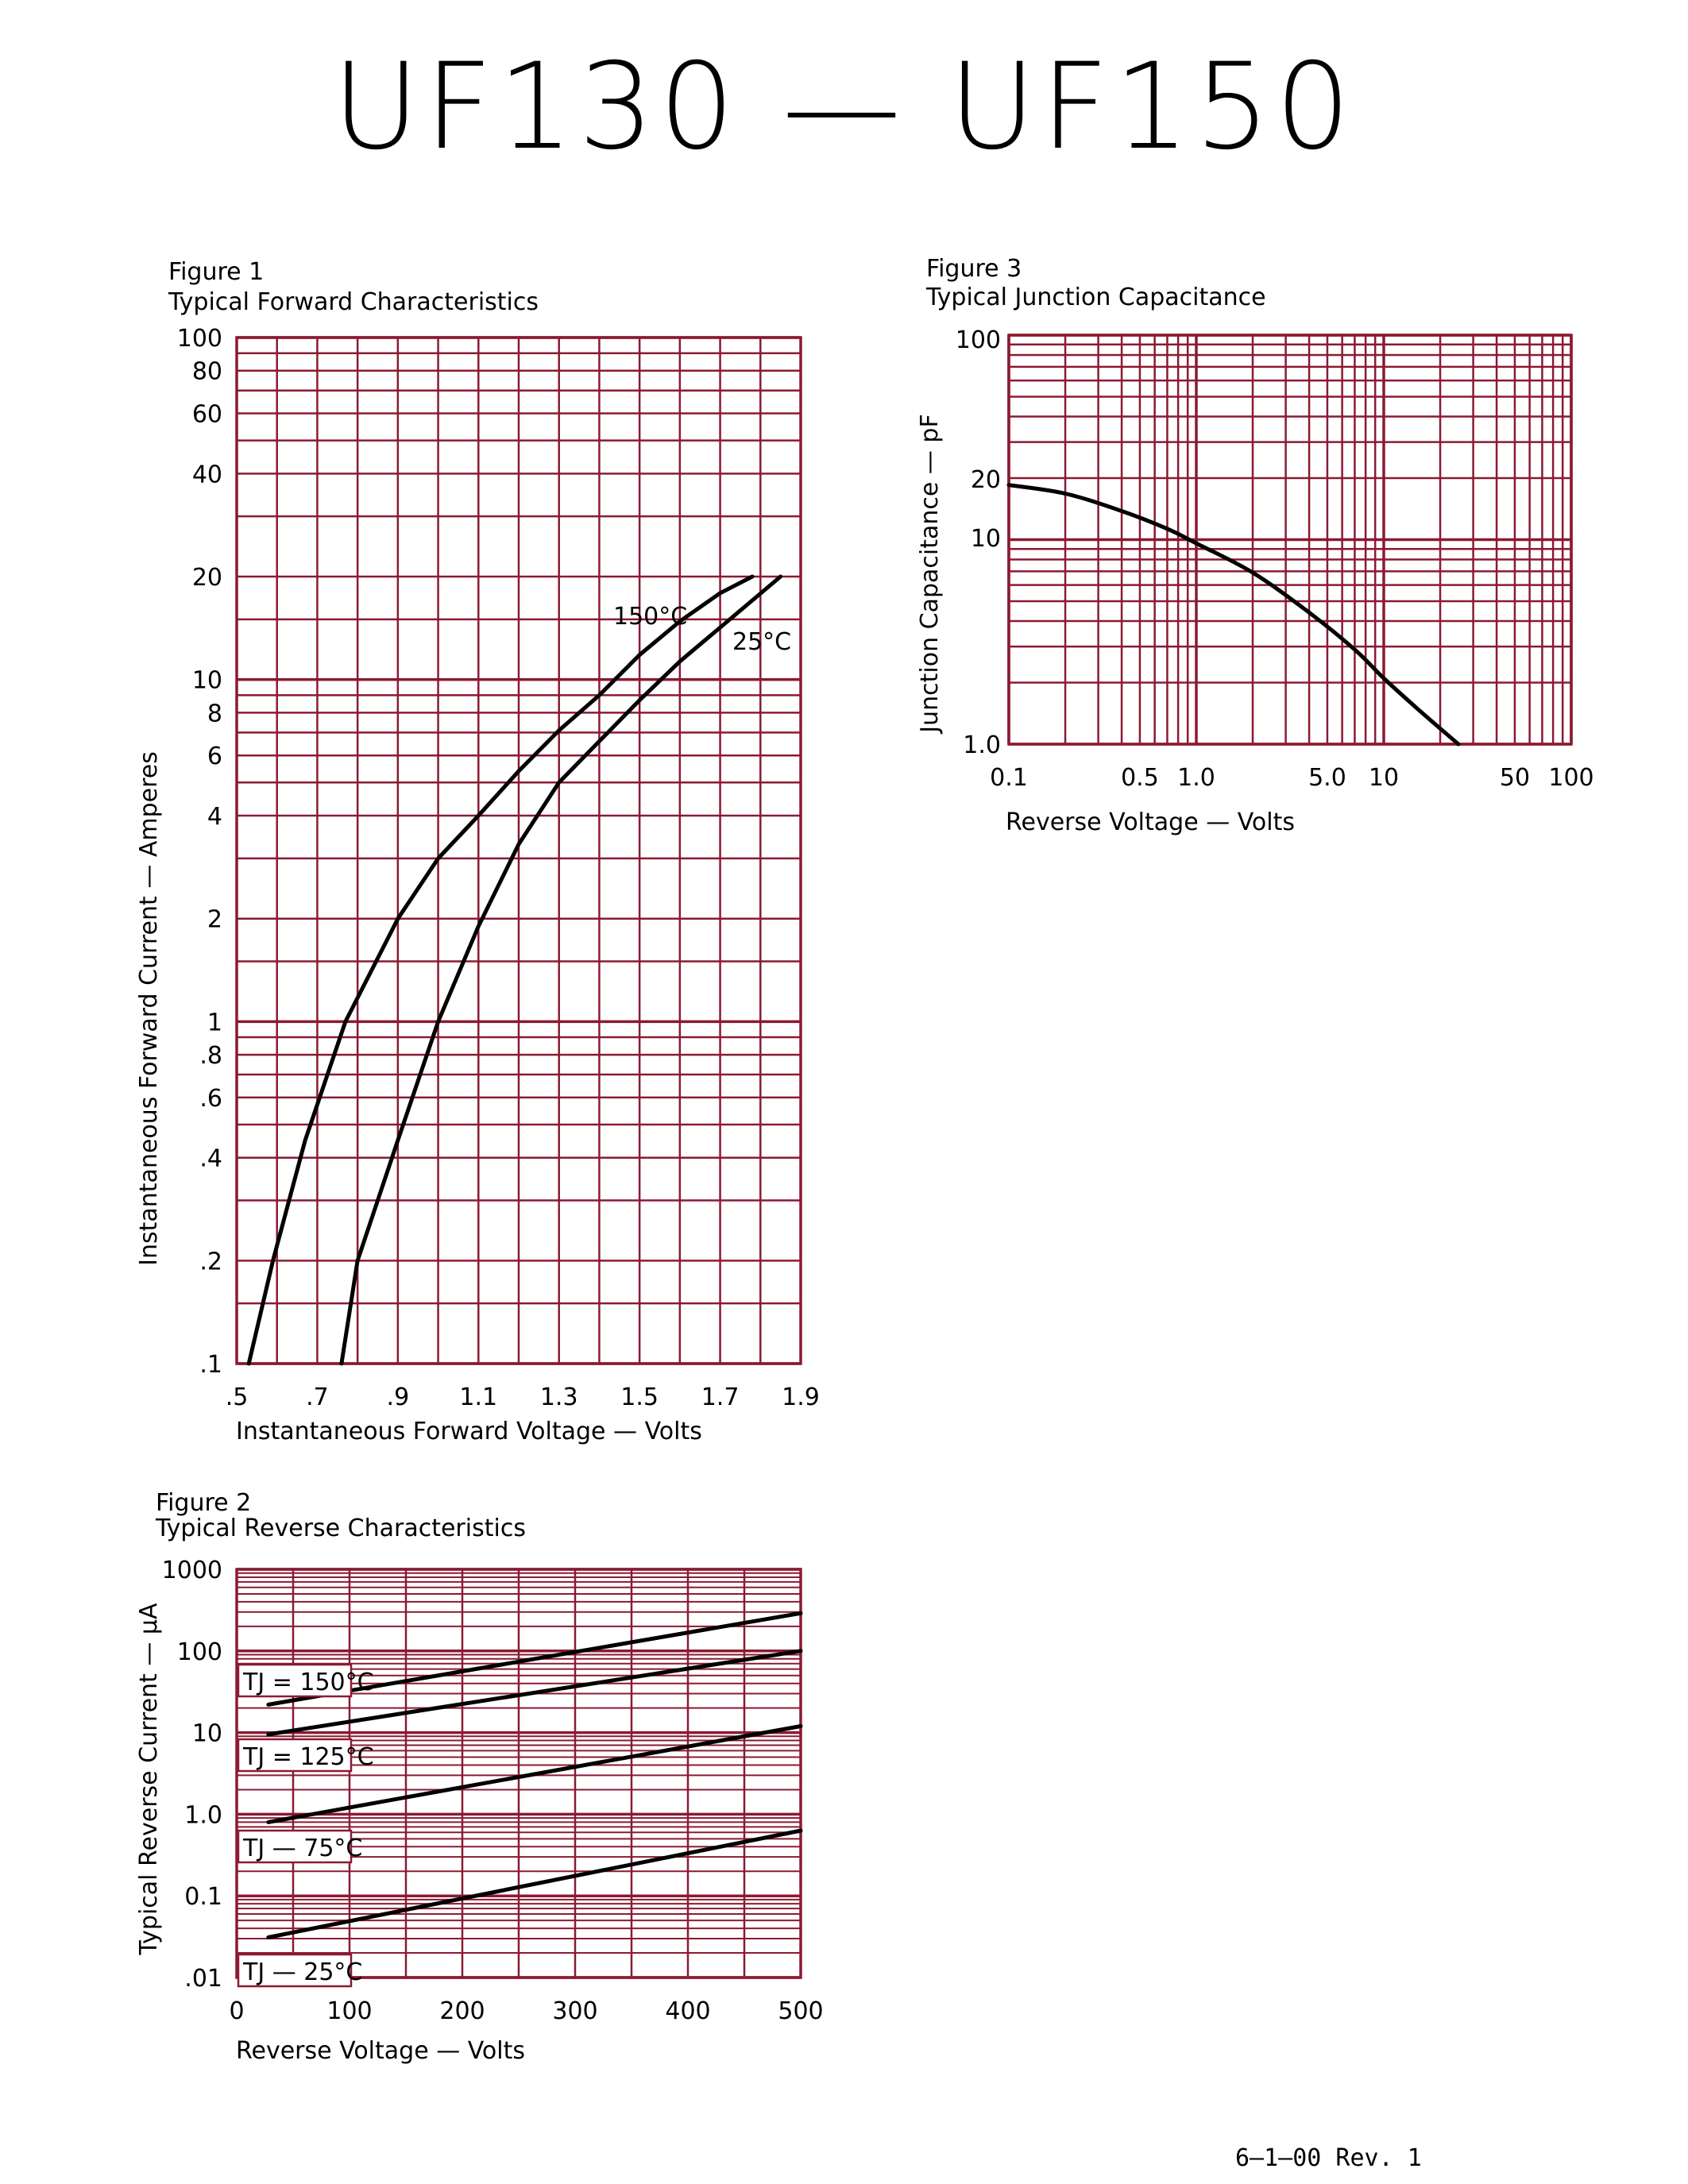 The image size is (1688, 2184). I want to click on revision-footer: 6—1—00 Rev. 1, so click(1328, 2158).